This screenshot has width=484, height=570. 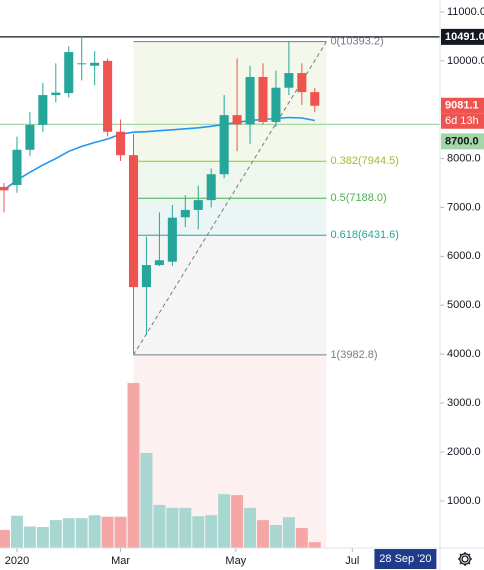 I want to click on cursor-time-box, so click(x=405, y=559).